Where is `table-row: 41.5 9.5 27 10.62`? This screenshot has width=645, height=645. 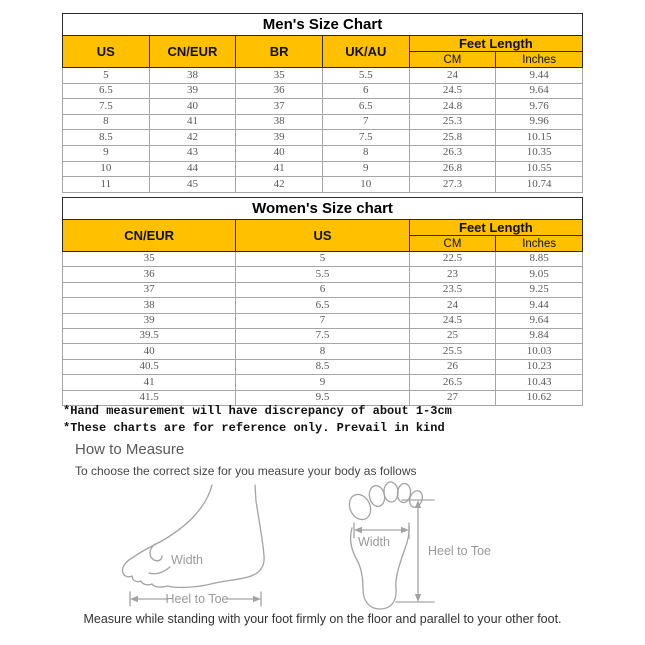
table-row: 41.5 9.5 27 10.62 is located at coordinates (322, 397).